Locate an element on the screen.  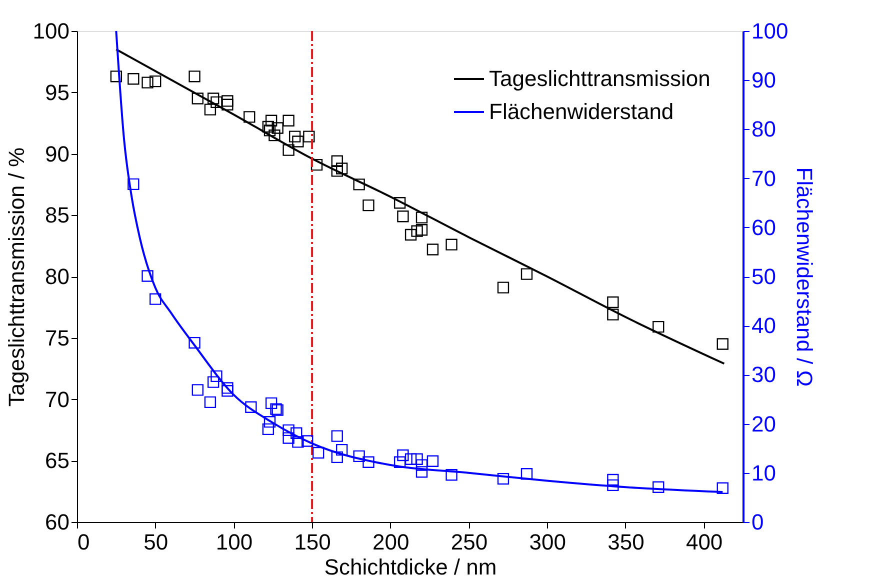
x-tick-label: 300 is located at coordinates (547, 542).